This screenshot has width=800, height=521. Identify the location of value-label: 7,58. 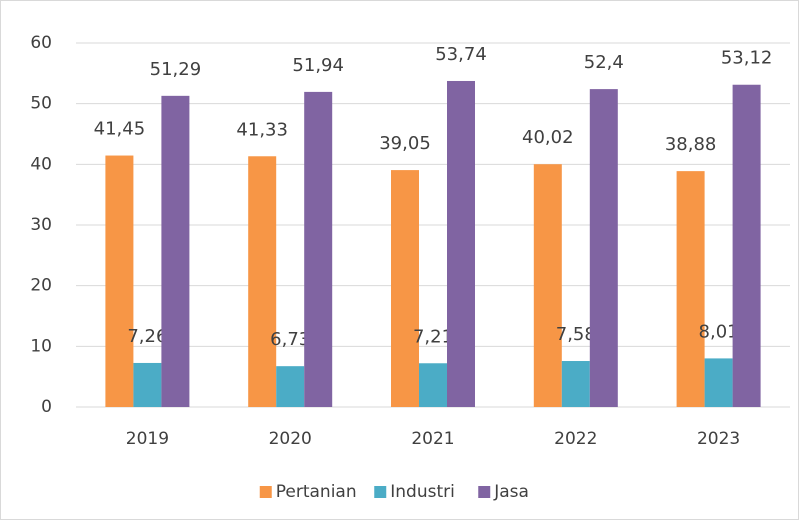
(576, 334).